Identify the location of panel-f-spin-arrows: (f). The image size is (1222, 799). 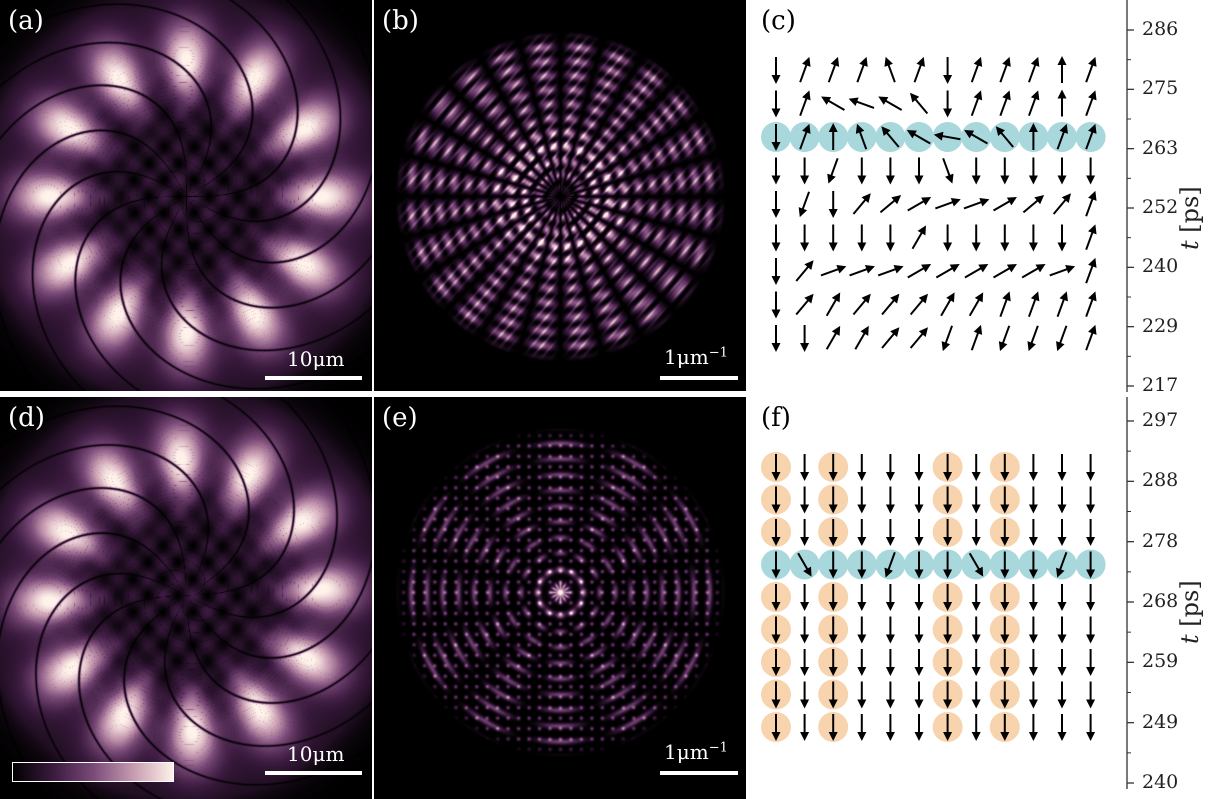
(935, 598).